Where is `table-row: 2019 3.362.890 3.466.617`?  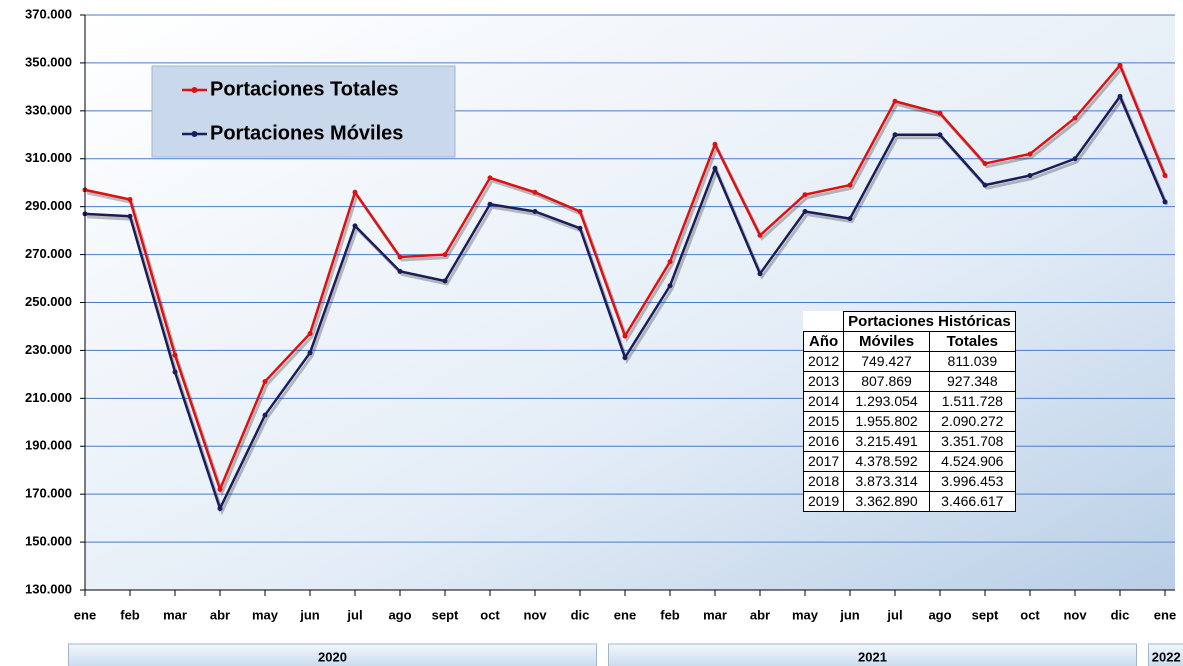 table-row: 2019 3.362.890 3.466.617 is located at coordinates (909, 501).